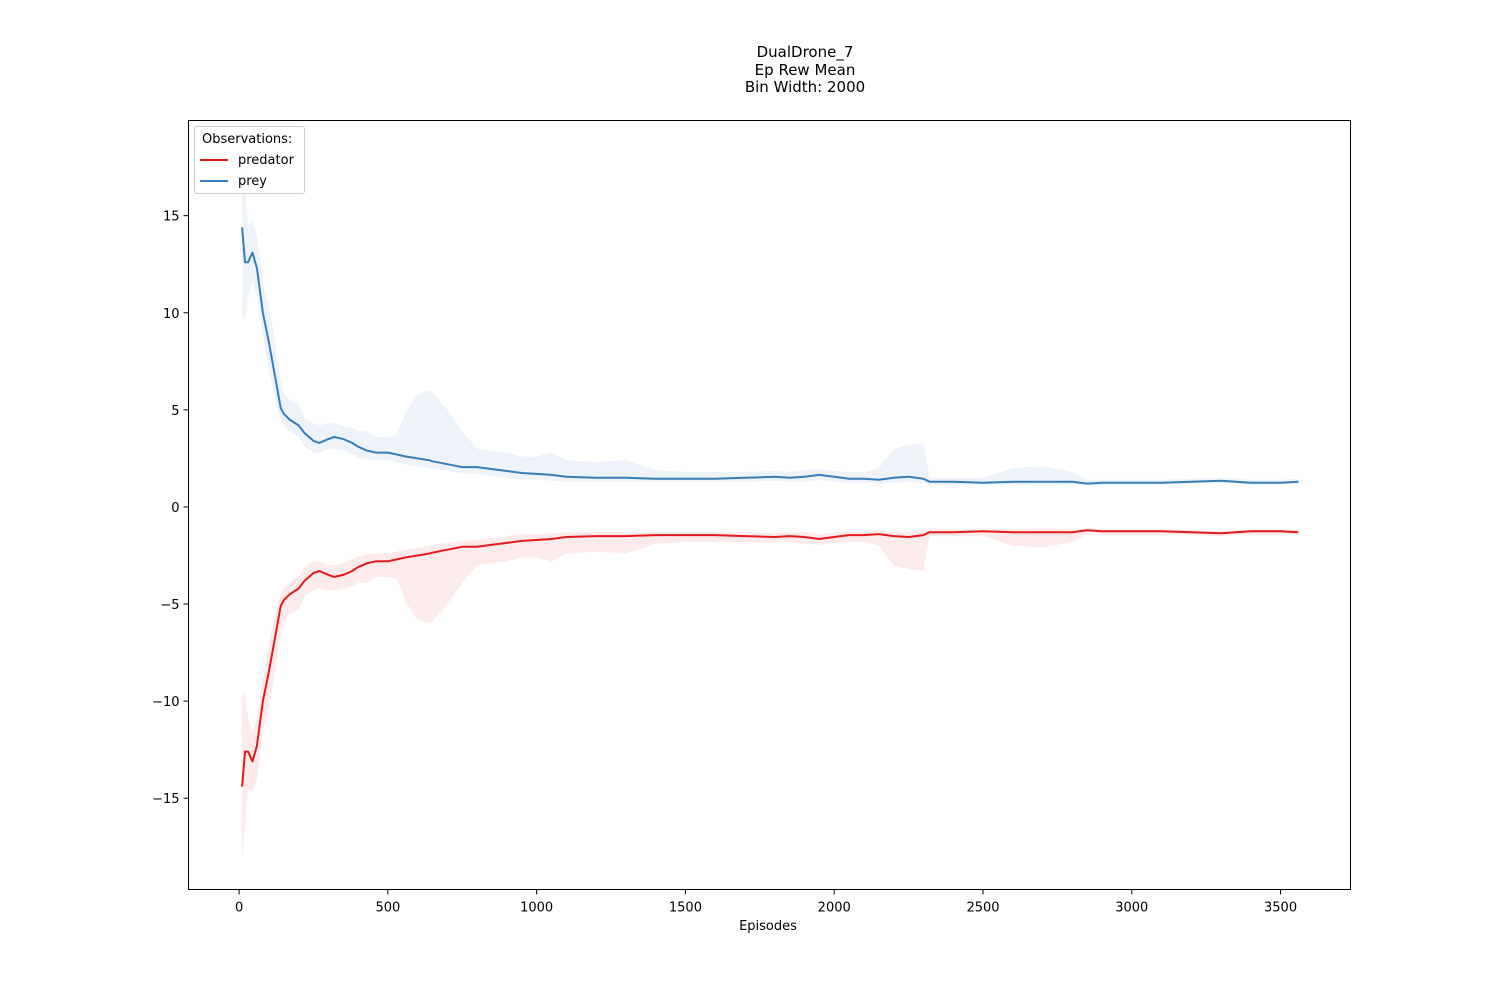 Image resolution: width=1500 pixels, height=1000 pixels. Describe the element at coordinates (536, 908) in the screenshot. I see `x-tick-label: 1000` at that location.